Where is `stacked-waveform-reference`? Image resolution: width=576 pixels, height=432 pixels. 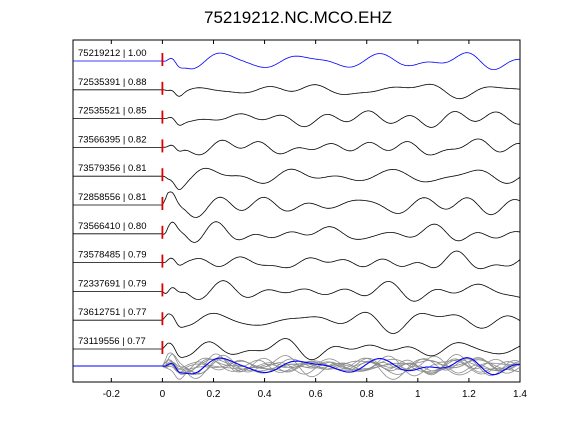 stacked-waveform-reference is located at coordinates (296, 366).